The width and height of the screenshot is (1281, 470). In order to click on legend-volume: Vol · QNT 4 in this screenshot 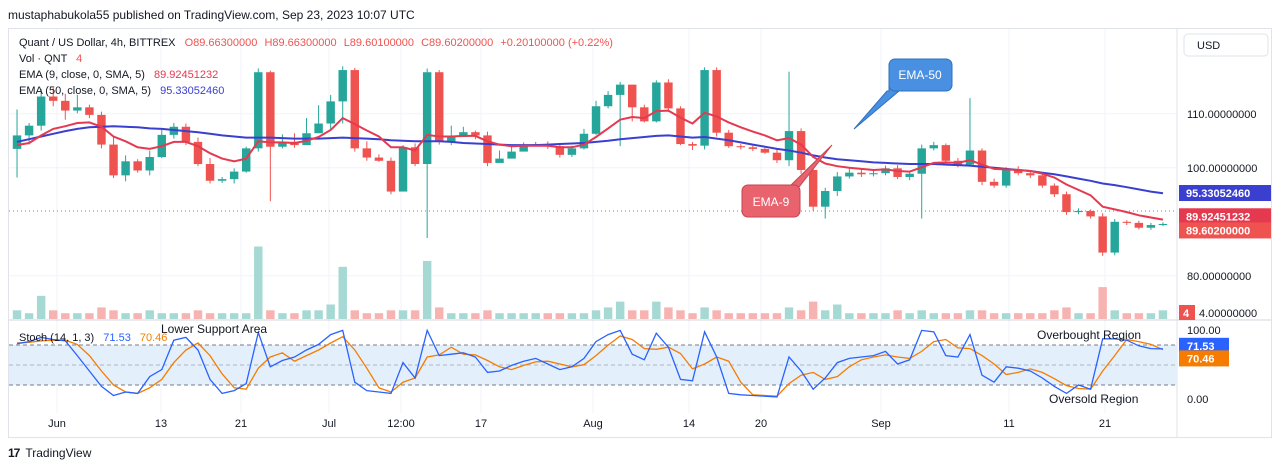, I will do `click(50, 59)`.